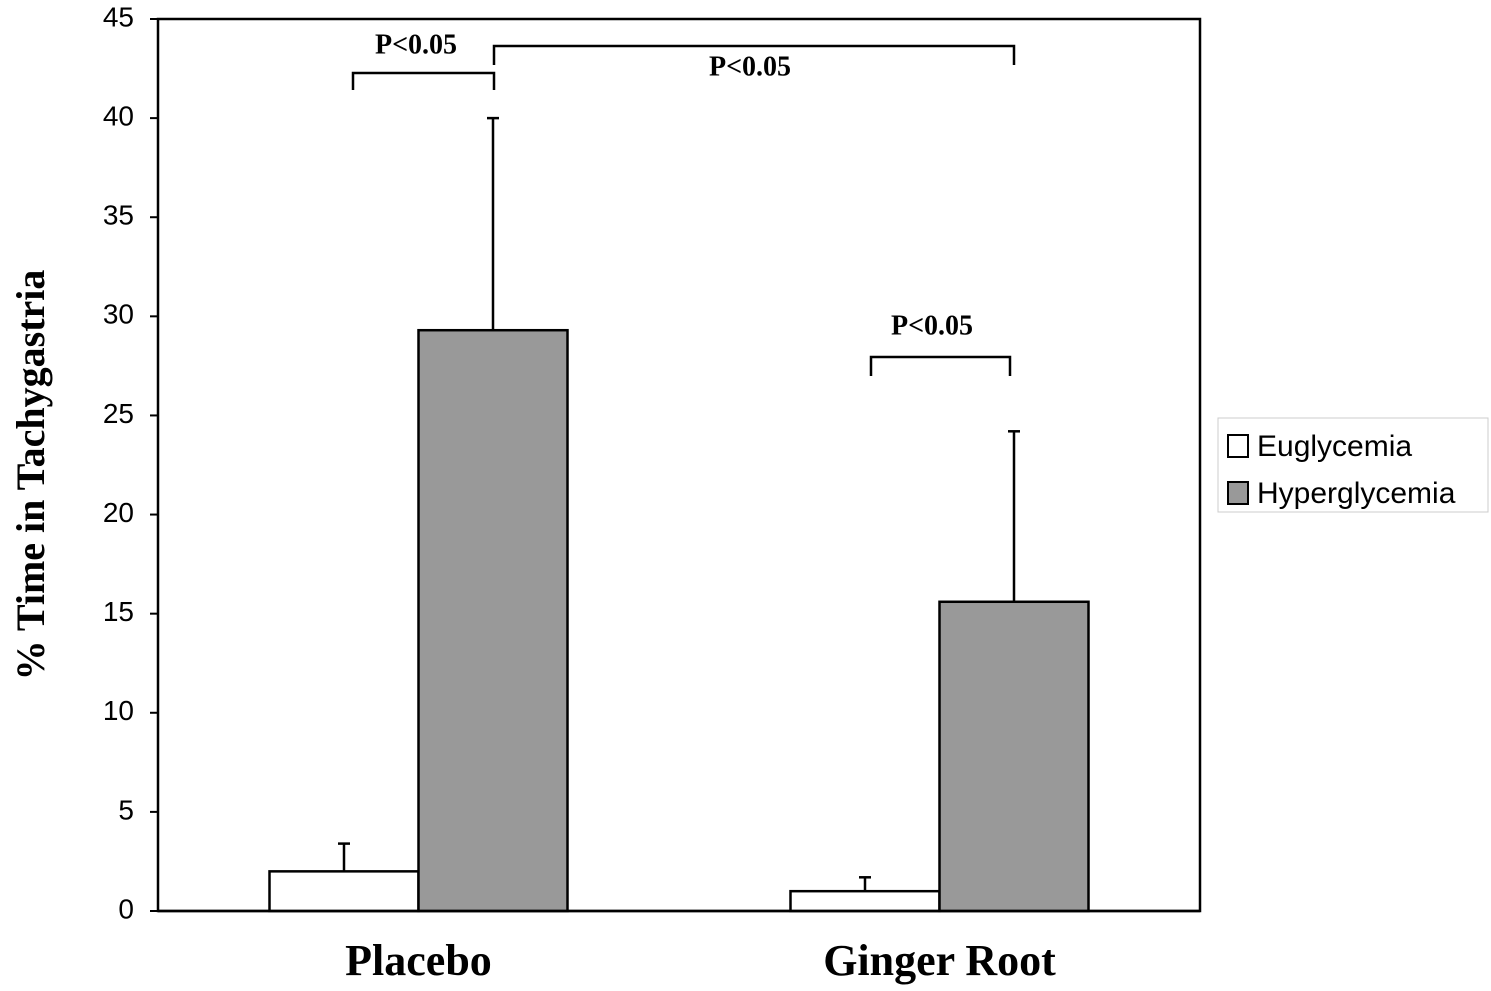 The image size is (1491, 991). What do you see at coordinates (118, 611) in the screenshot?
I see `y-tick-label: 15` at bounding box center [118, 611].